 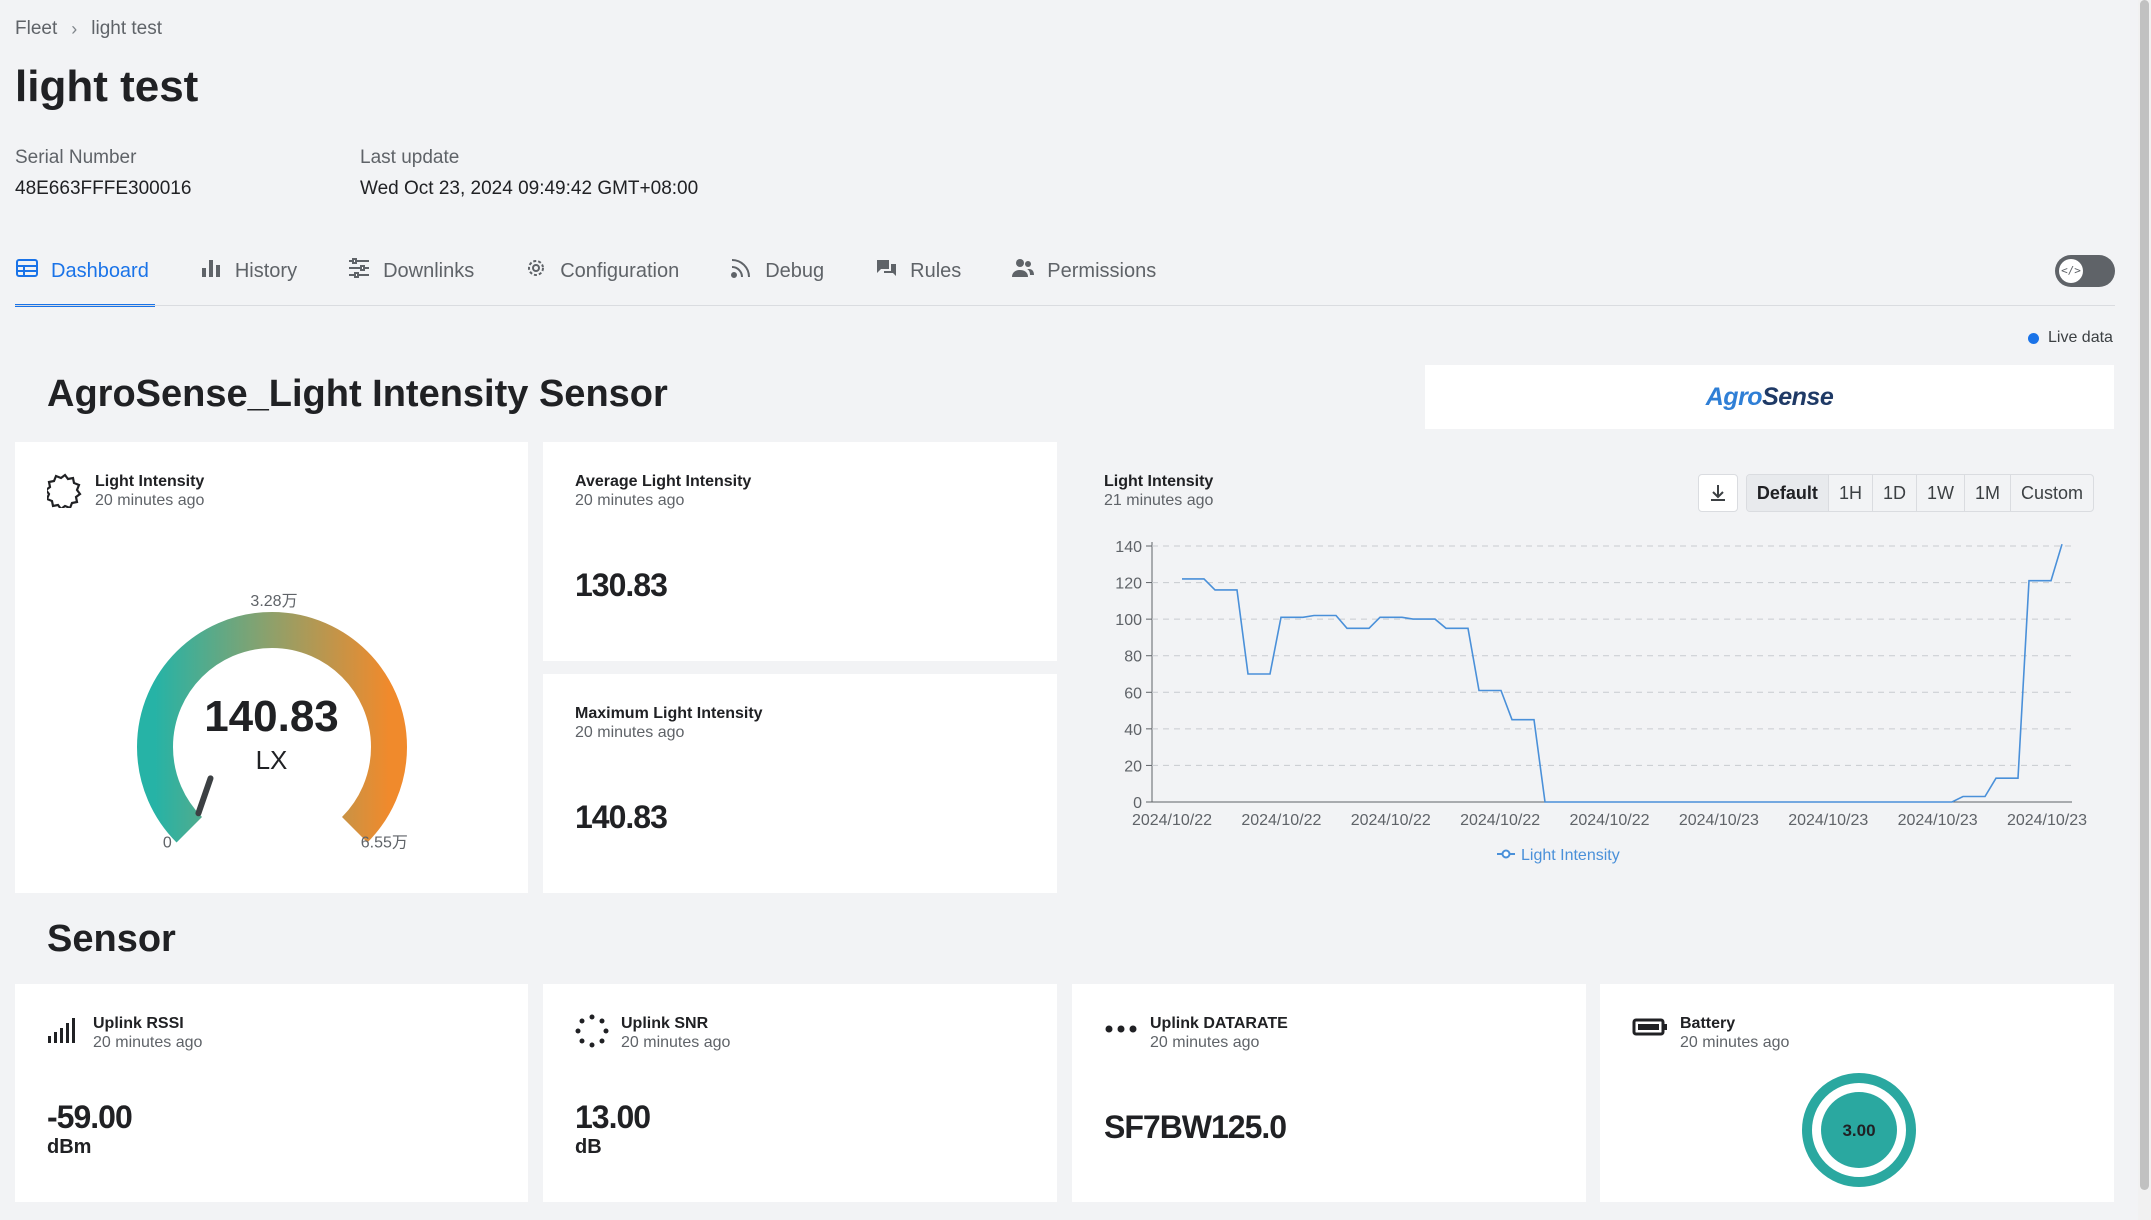 What do you see at coordinates (630, 500) in the screenshot?
I see `average-card-timestamp: 20 minutes ago` at bounding box center [630, 500].